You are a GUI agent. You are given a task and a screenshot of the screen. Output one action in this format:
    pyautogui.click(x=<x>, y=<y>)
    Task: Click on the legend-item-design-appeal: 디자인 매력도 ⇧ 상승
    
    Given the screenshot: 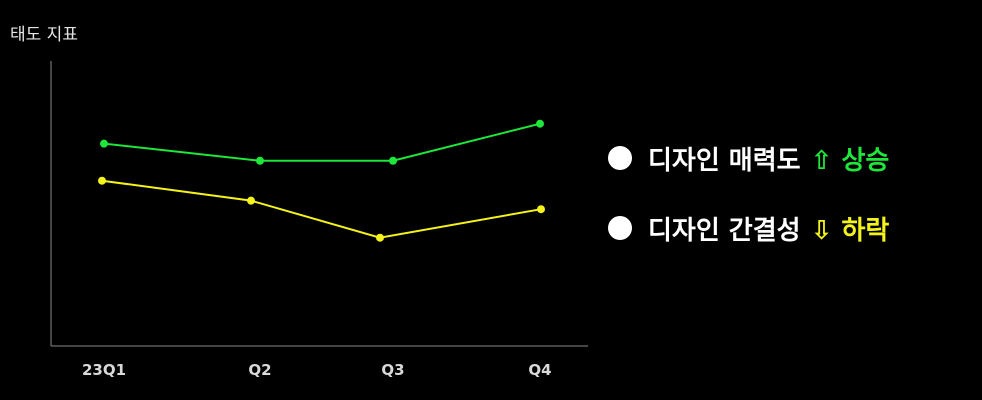 What is the action you would take?
    pyautogui.click(x=748, y=158)
    